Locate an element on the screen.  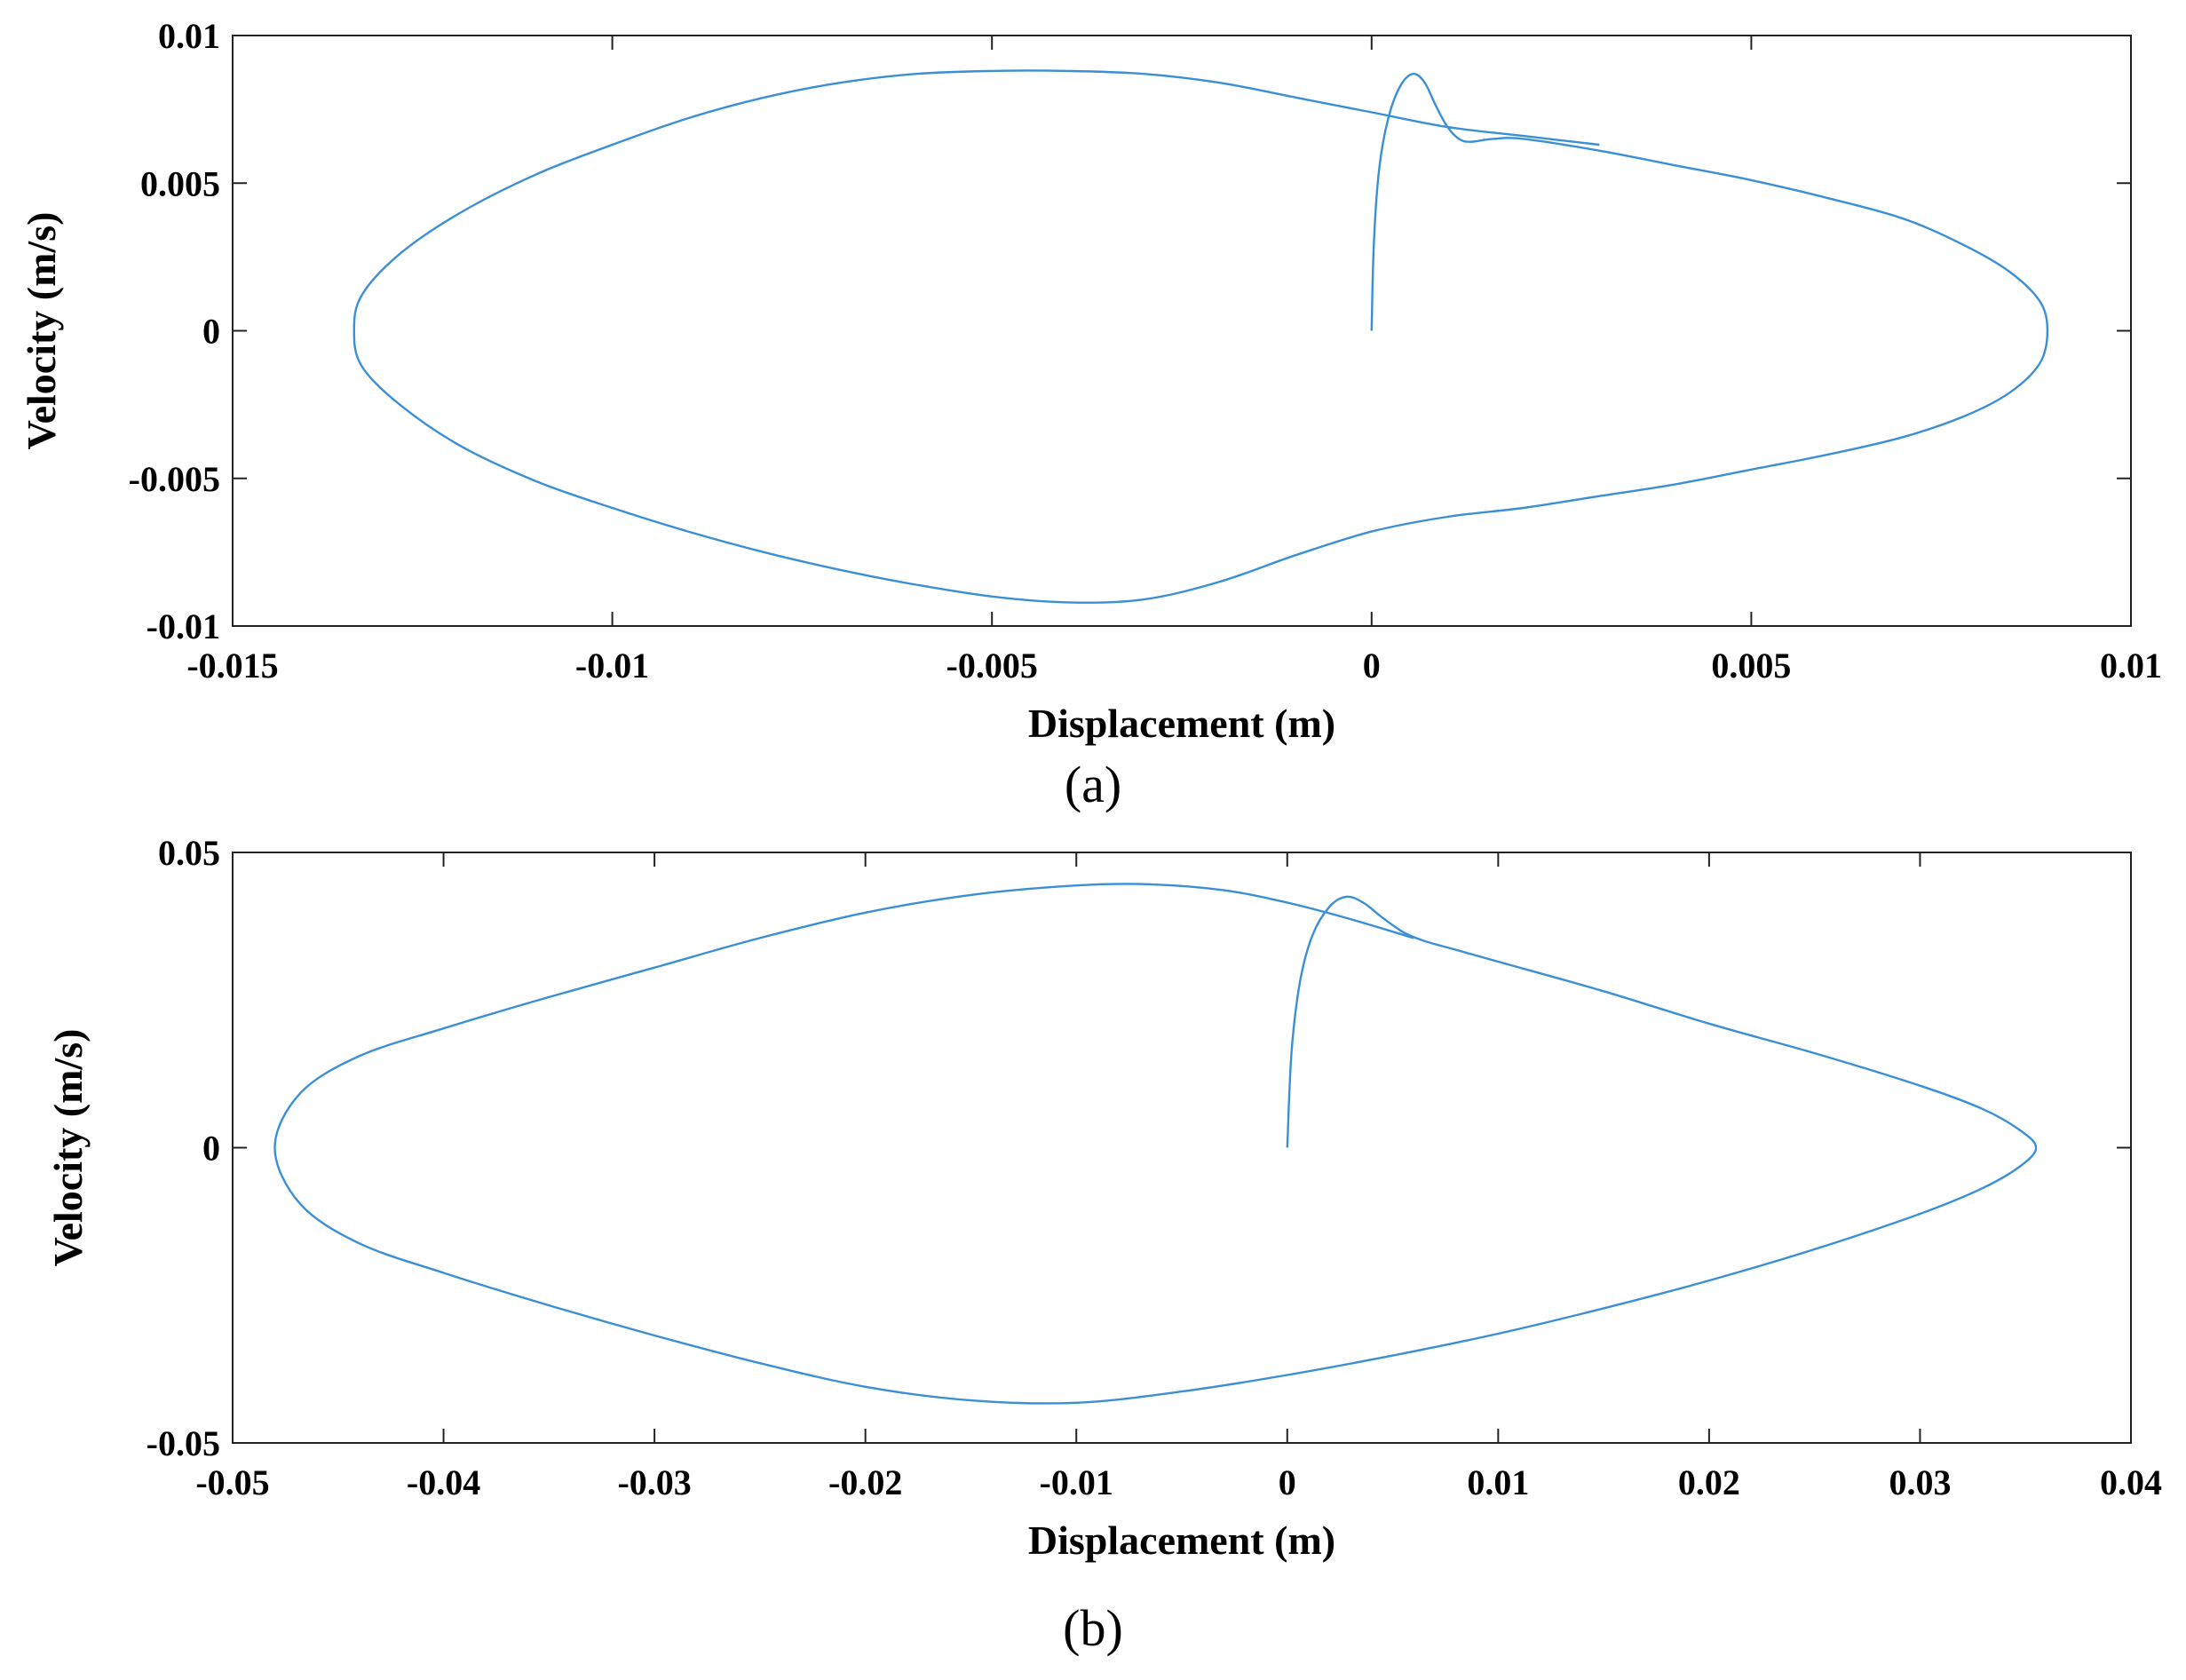
x-tick-label: 0.04 is located at coordinates (2131, 1482).